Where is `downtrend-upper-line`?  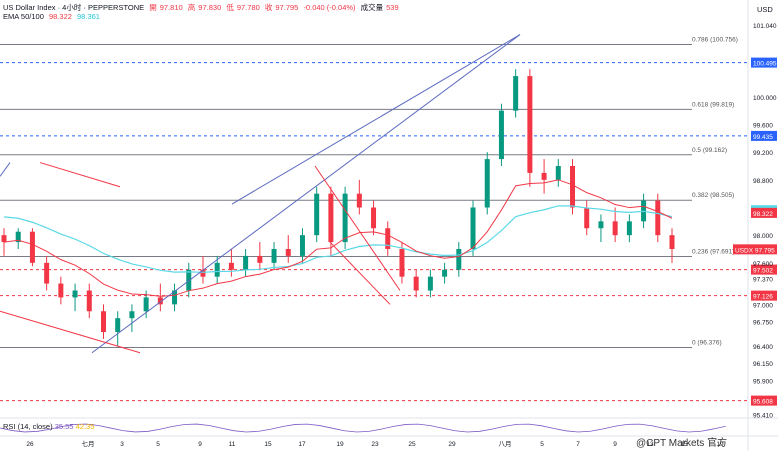 downtrend-upper-line is located at coordinates (80, 175).